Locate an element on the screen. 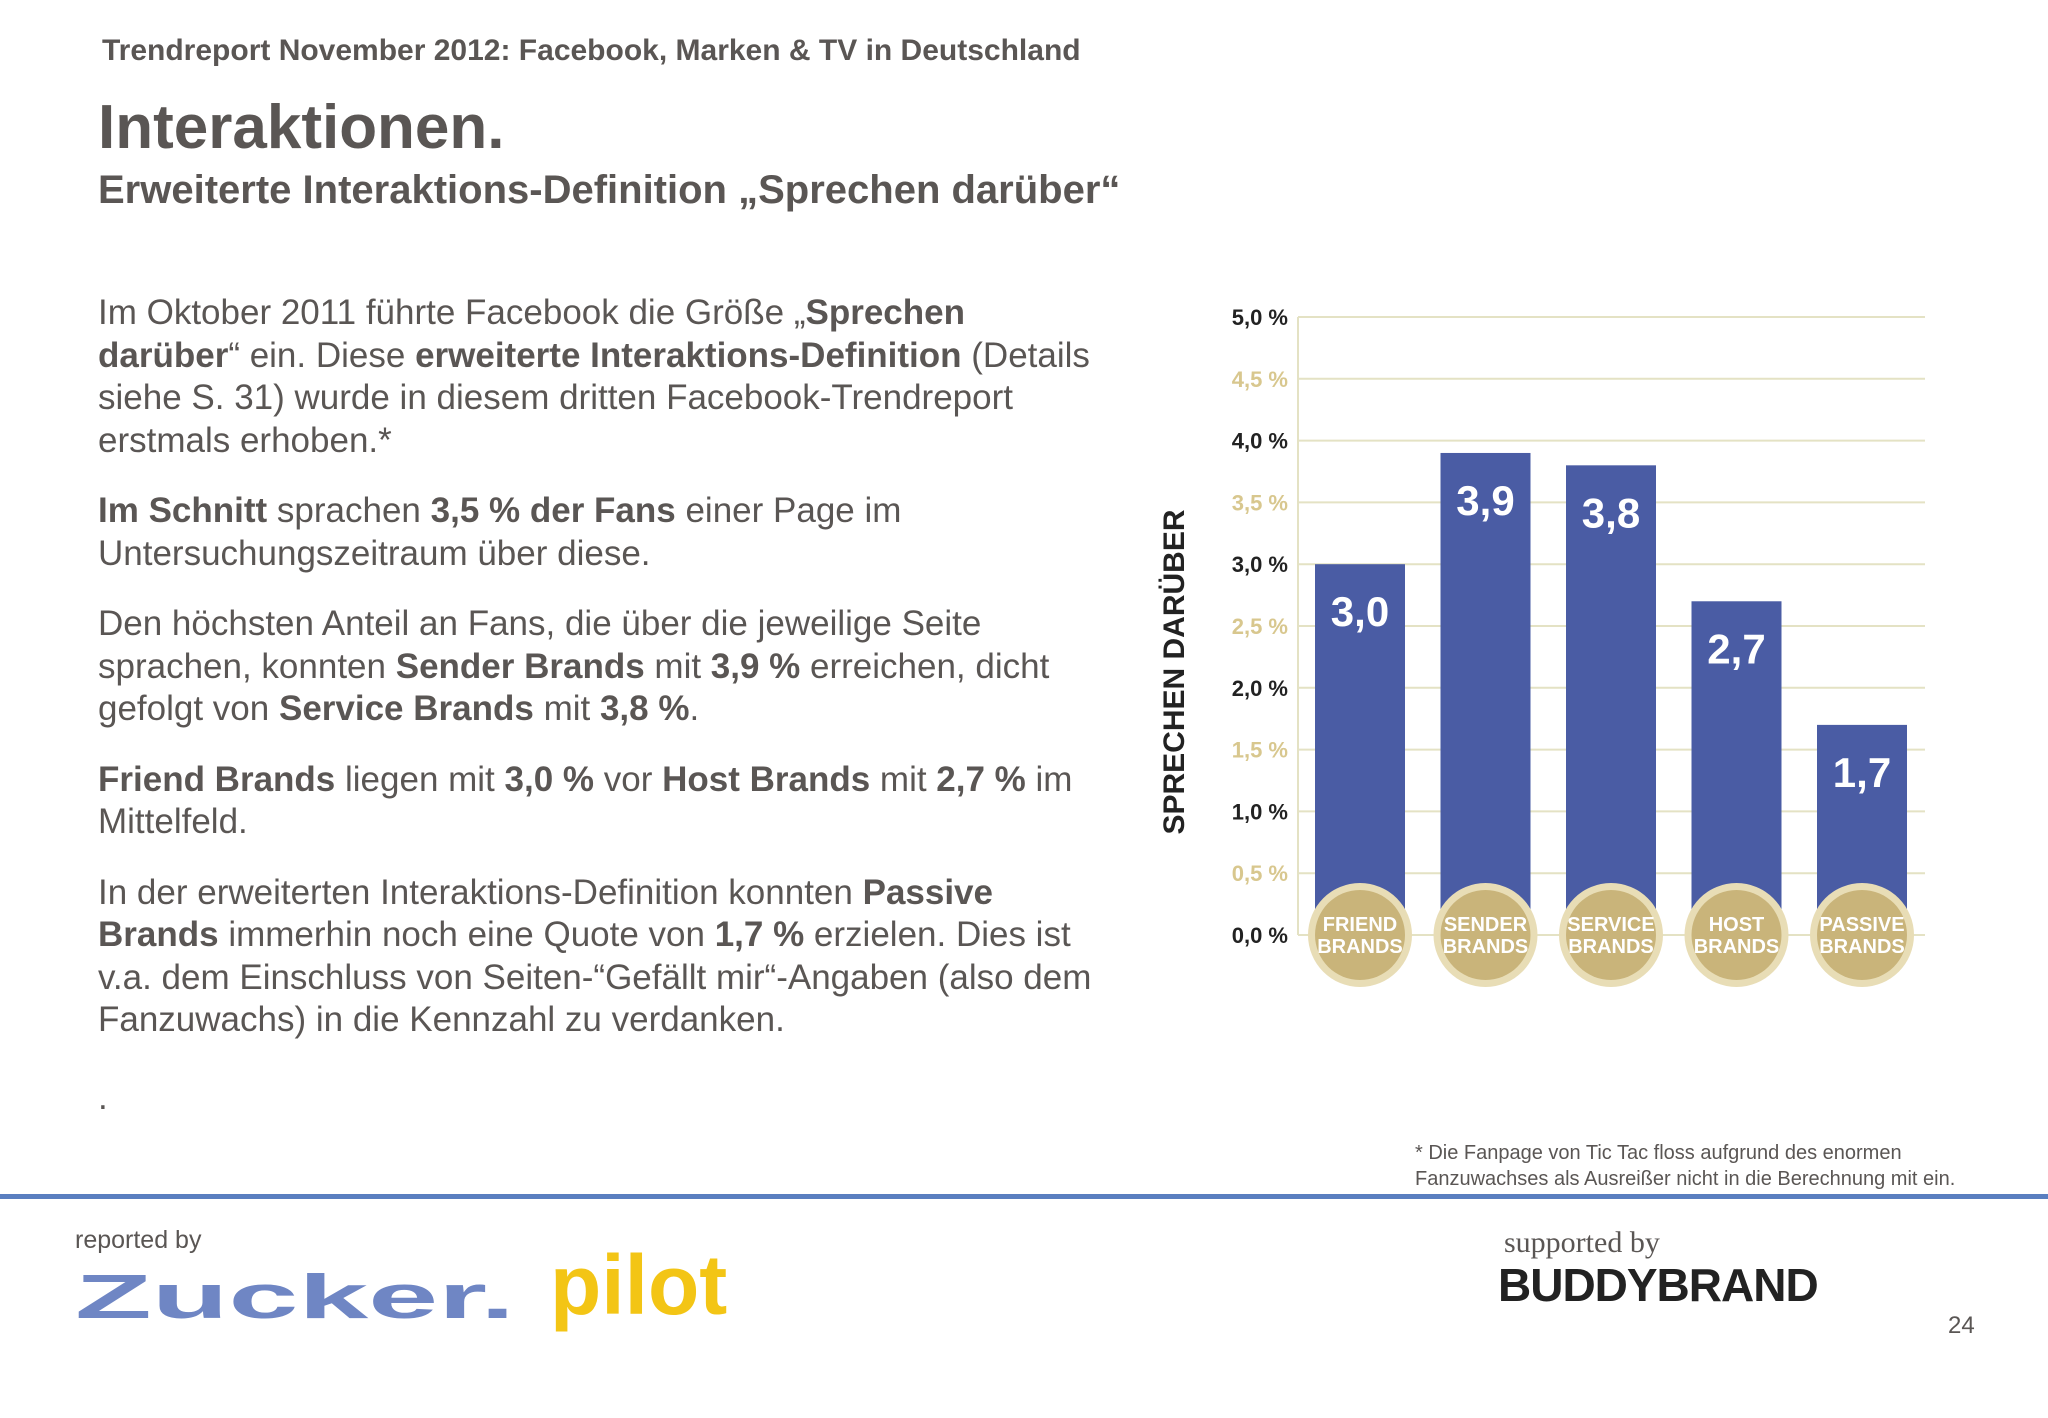 The width and height of the screenshot is (2048, 1418). bold-run: Friend Brands is located at coordinates (217, 779).